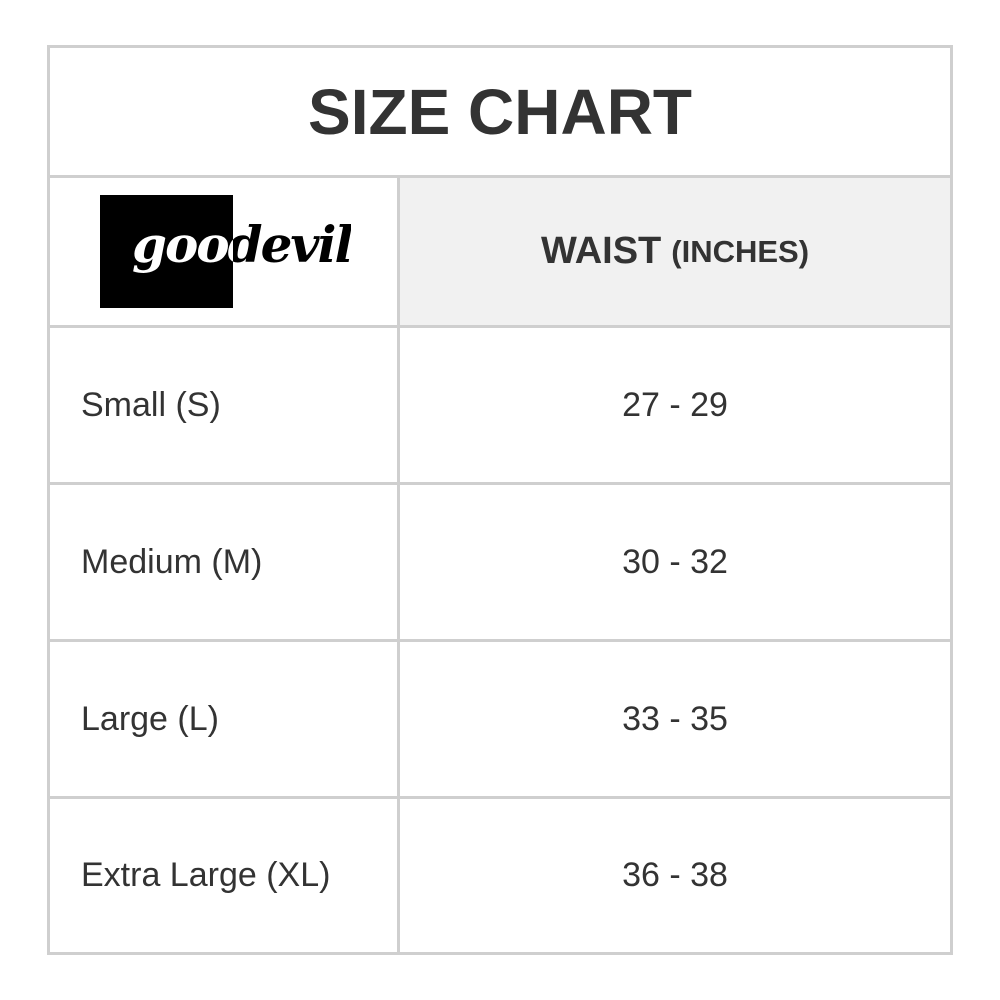 The width and height of the screenshot is (1000, 1000). I want to click on waist-header: WAIST (INCHES), so click(675, 251).